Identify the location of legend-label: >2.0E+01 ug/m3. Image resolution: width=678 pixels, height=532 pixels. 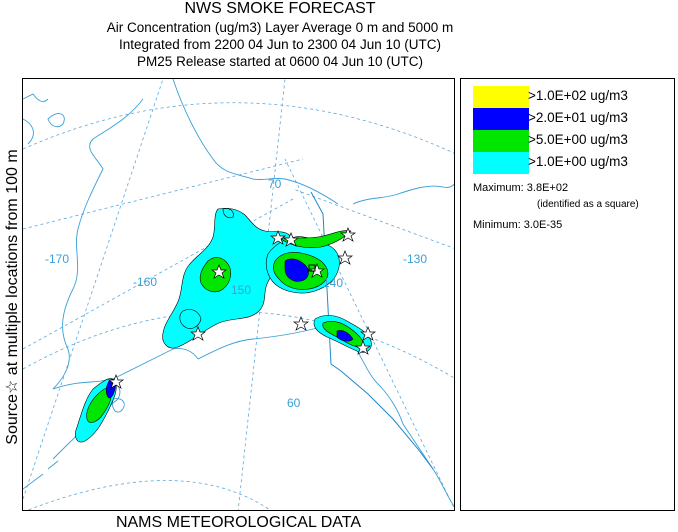
(578, 117).